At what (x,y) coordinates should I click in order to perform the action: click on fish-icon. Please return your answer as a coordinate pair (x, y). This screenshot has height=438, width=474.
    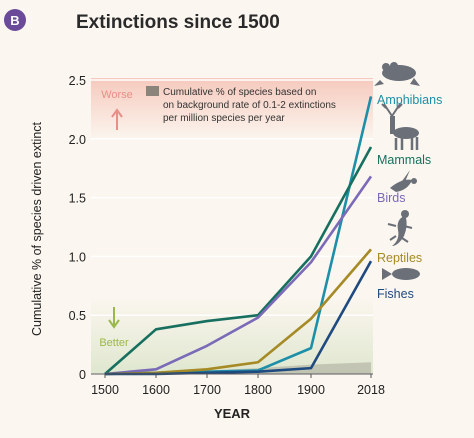
    Looking at the image, I should click on (401, 274).